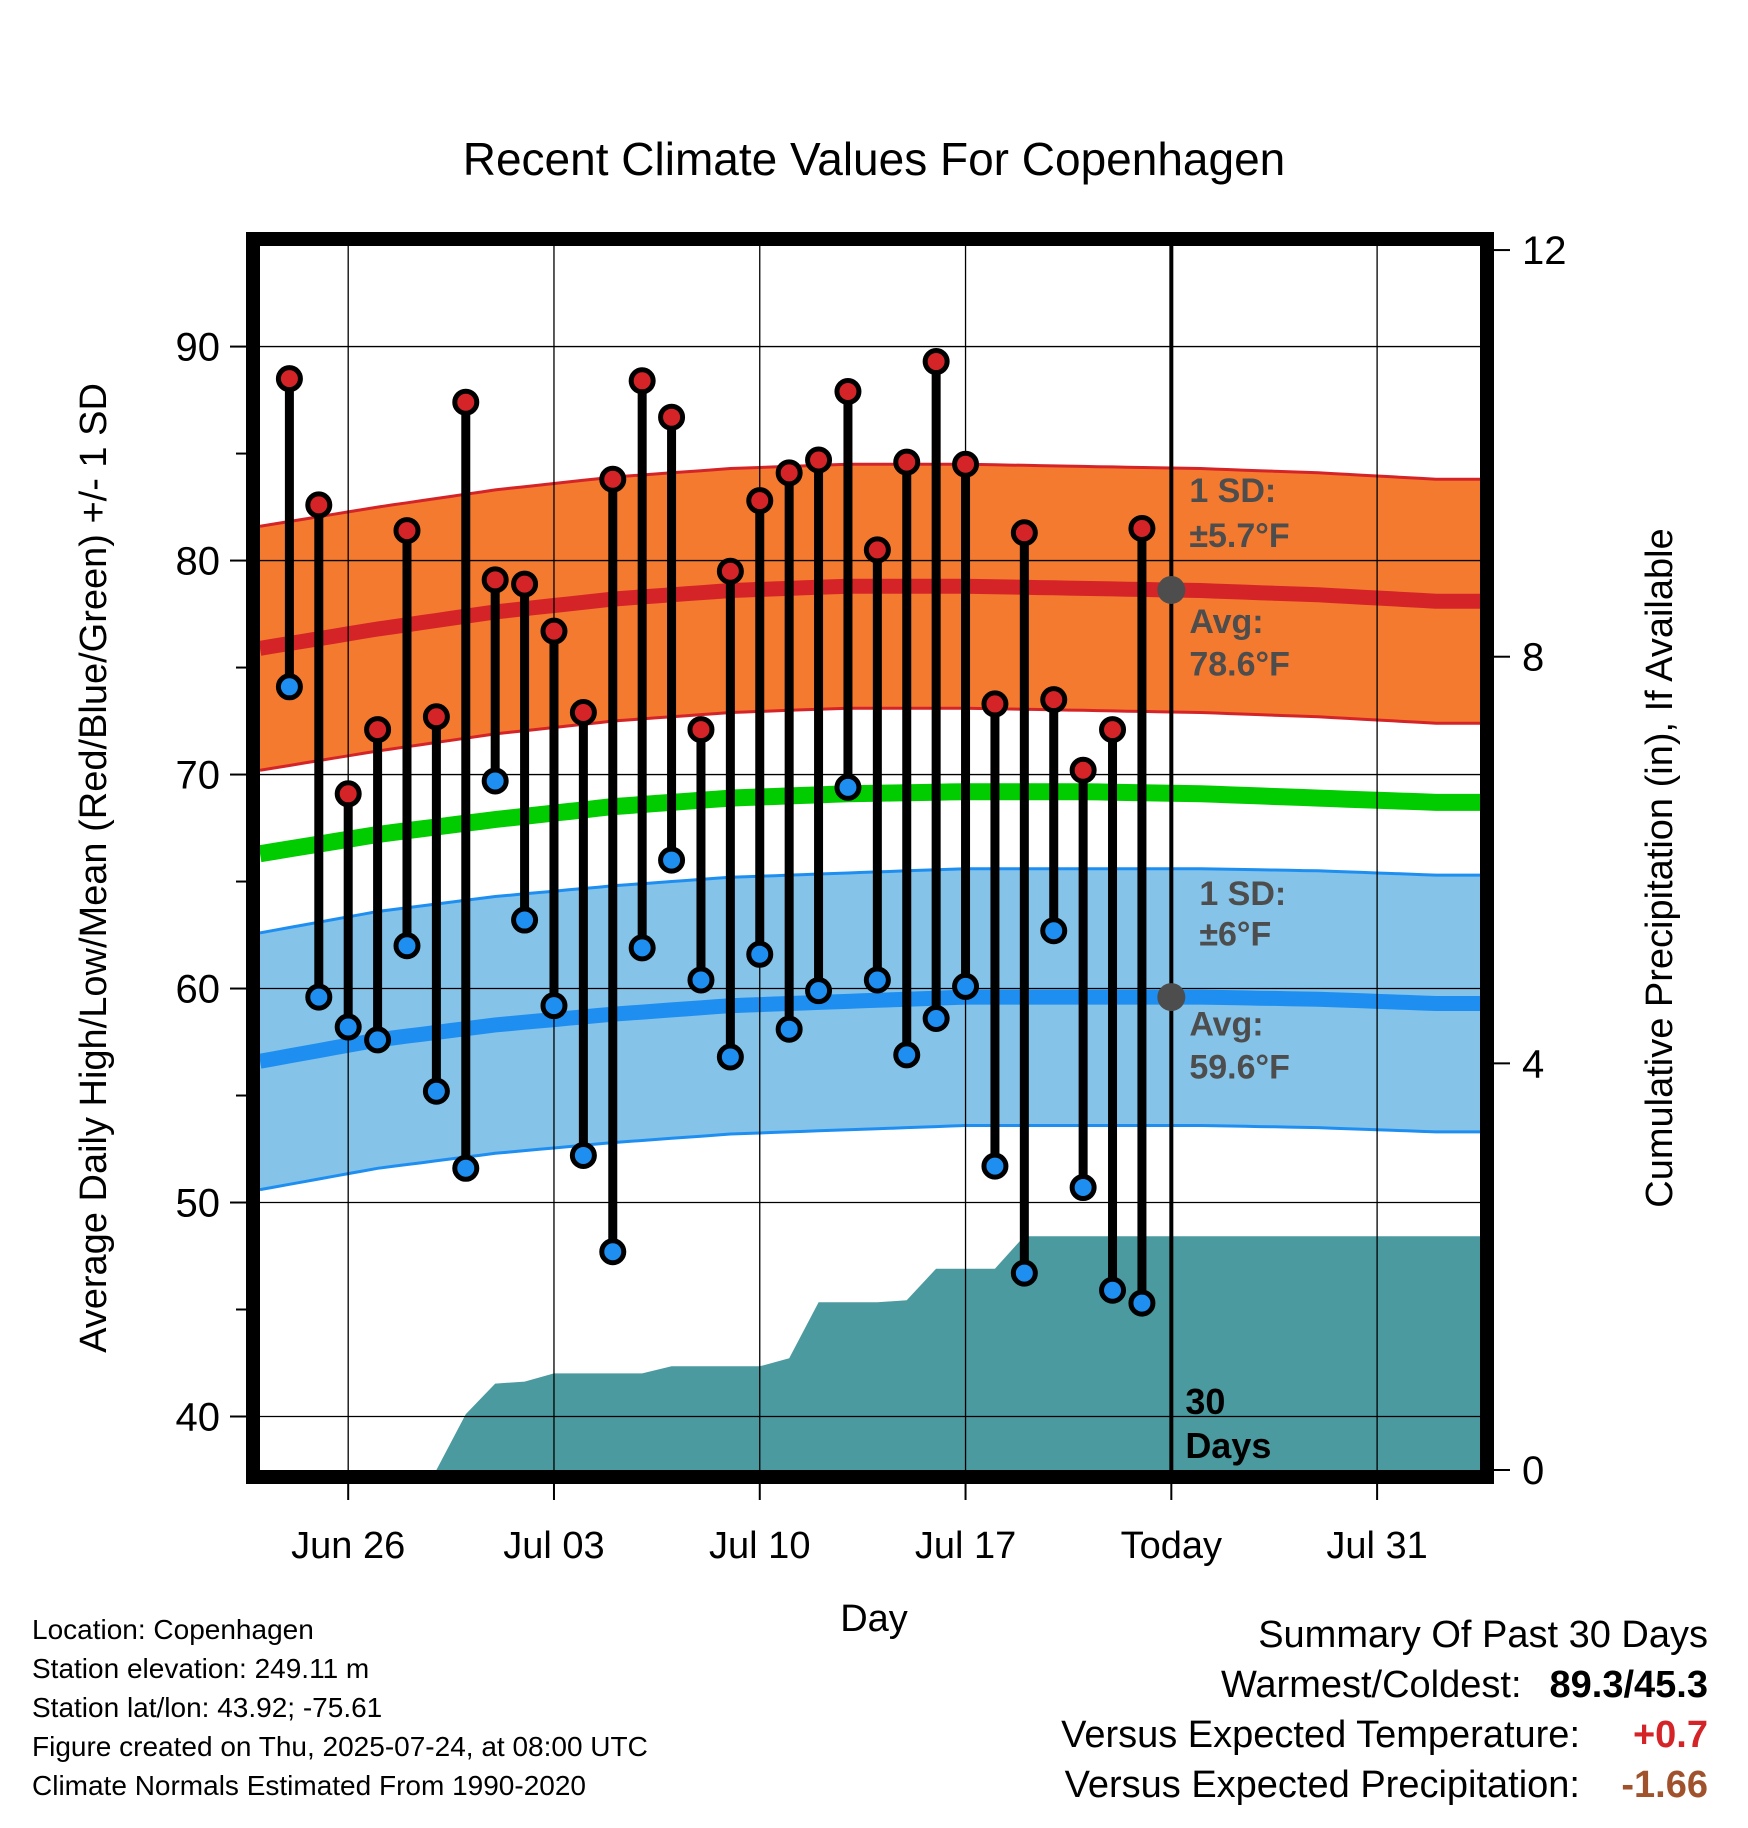 This screenshot has width=1748, height=1828. I want to click on low-sd-value: ±6°F, so click(1235, 935).